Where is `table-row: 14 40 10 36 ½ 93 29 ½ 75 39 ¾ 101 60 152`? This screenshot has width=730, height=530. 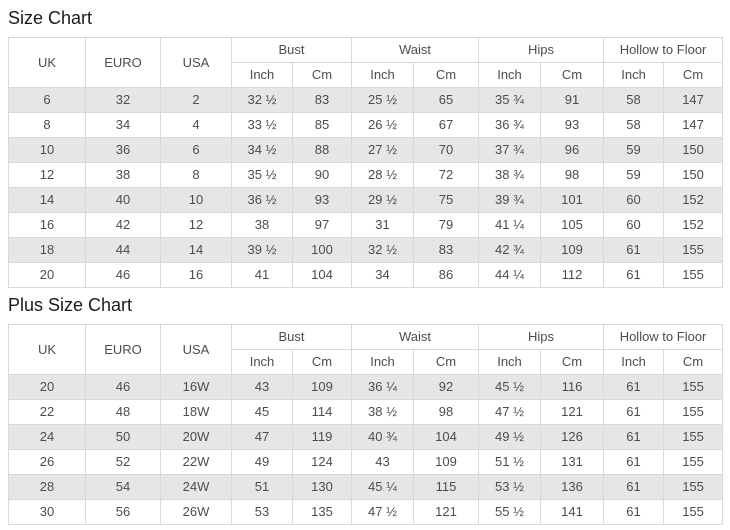
table-row: 14 40 10 36 ½ 93 29 ½ 75 39 ¾ 101 60 152 is located at coordinates (366, 200).